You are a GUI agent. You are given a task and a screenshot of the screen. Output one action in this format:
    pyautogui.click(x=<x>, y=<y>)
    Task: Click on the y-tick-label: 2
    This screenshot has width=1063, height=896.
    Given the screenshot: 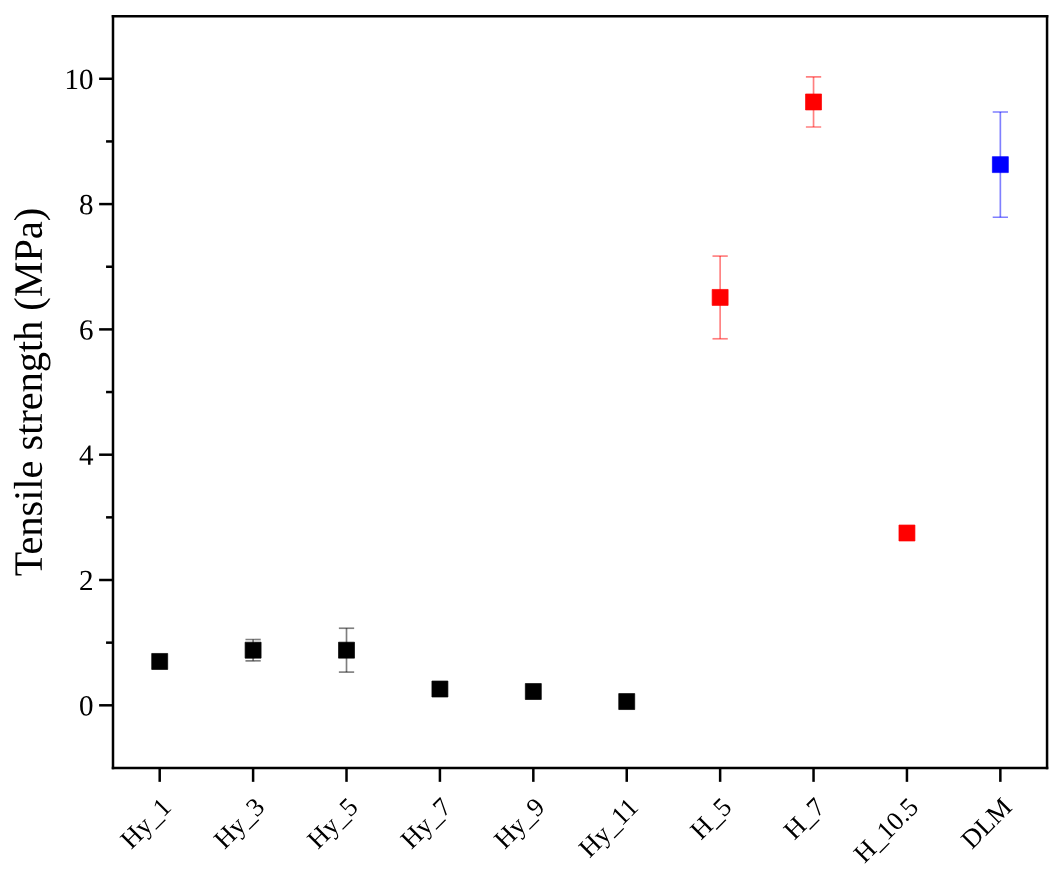 What is the action you would take?
    pyautogui.click(x=86, y=580)
    